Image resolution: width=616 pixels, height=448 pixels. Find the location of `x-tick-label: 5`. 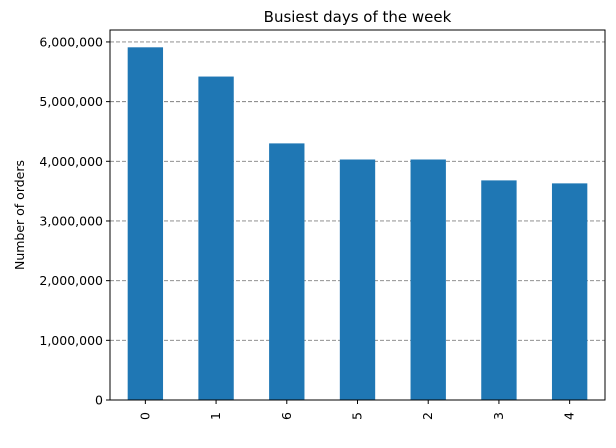

x-tick-label: 5 is located at coordinates (357, 416).